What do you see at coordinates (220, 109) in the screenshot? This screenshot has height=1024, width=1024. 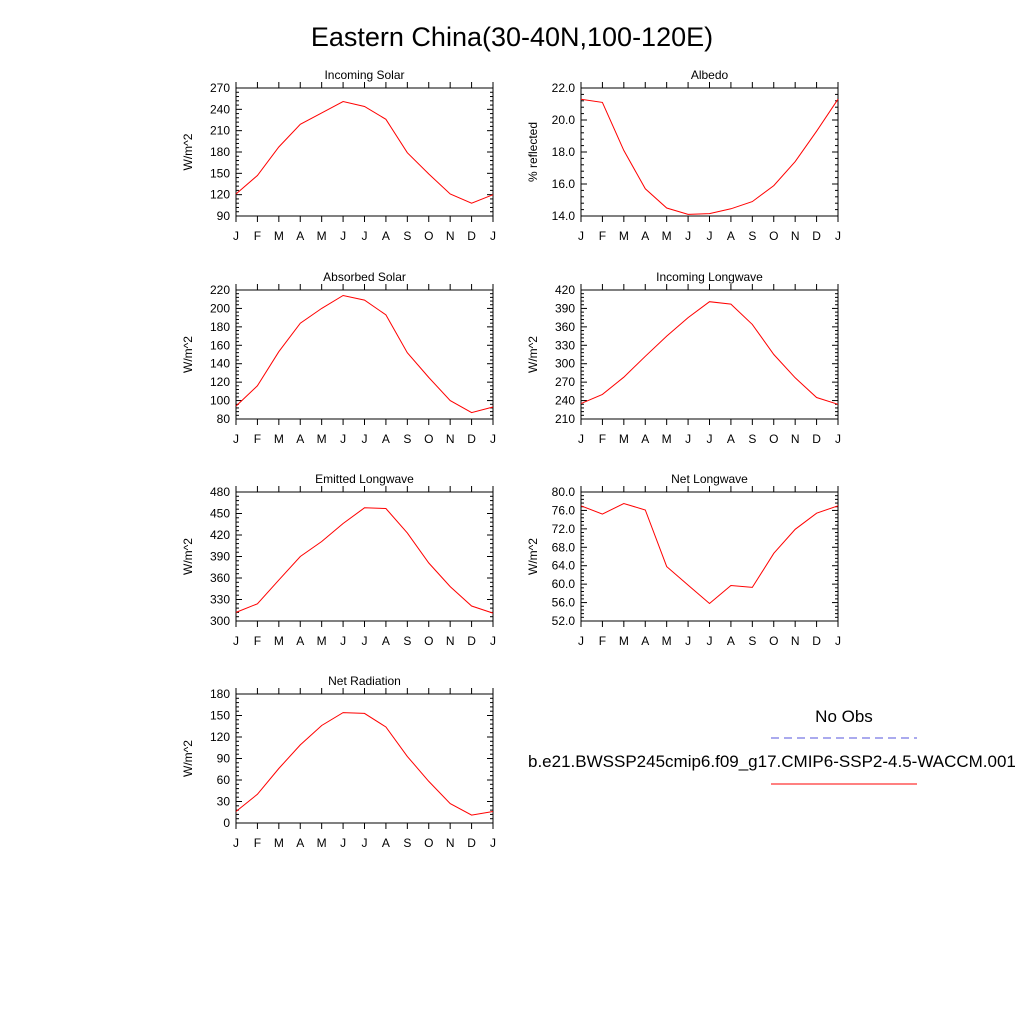 I see `y-tick-label: 240` at bounding box center [220, 109].